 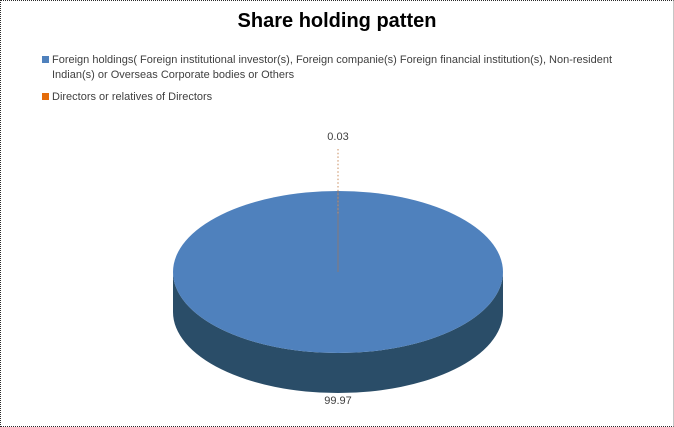 What do you see at coordinates (337, 21) in the screenshot?
I see `chart-title: Share holding patten` at bounding box center [337, 21].